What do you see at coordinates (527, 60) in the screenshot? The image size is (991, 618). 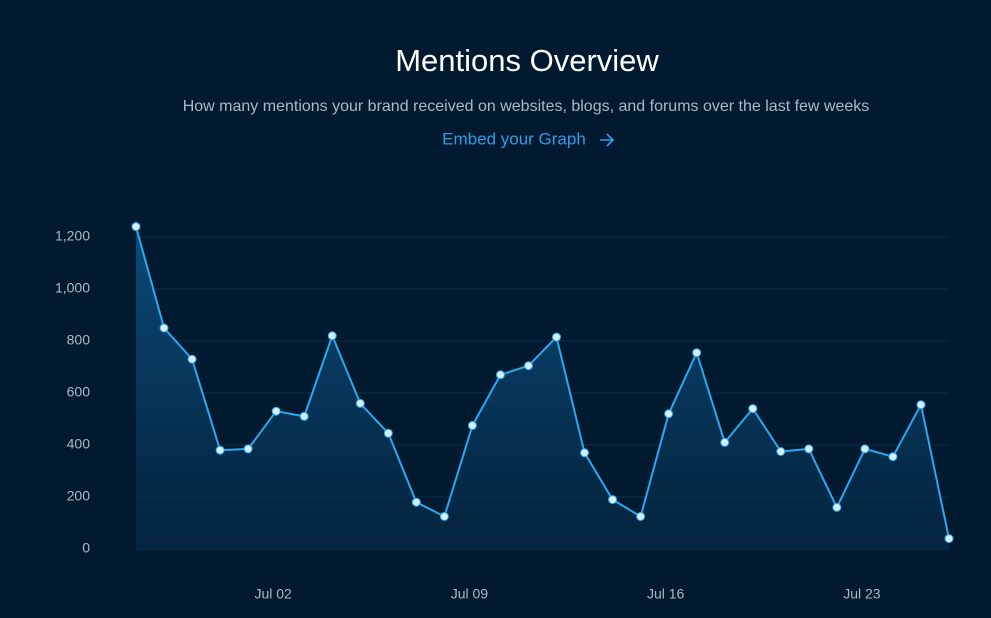 I see `title: Mentions Overview` at bounding box center [527, 60].